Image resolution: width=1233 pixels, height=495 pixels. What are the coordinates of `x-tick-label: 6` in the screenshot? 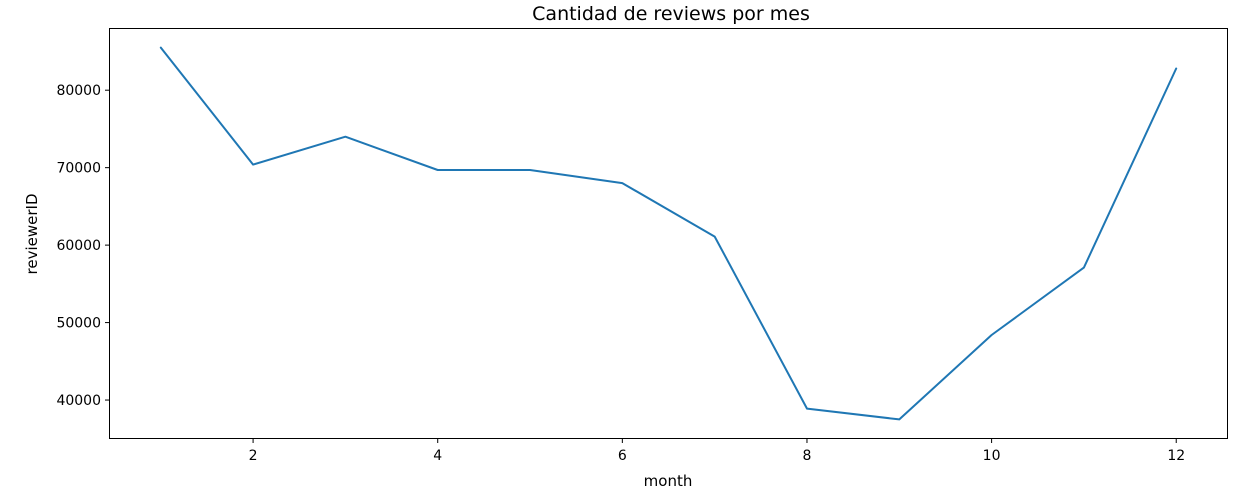 It's located at (622, 456).